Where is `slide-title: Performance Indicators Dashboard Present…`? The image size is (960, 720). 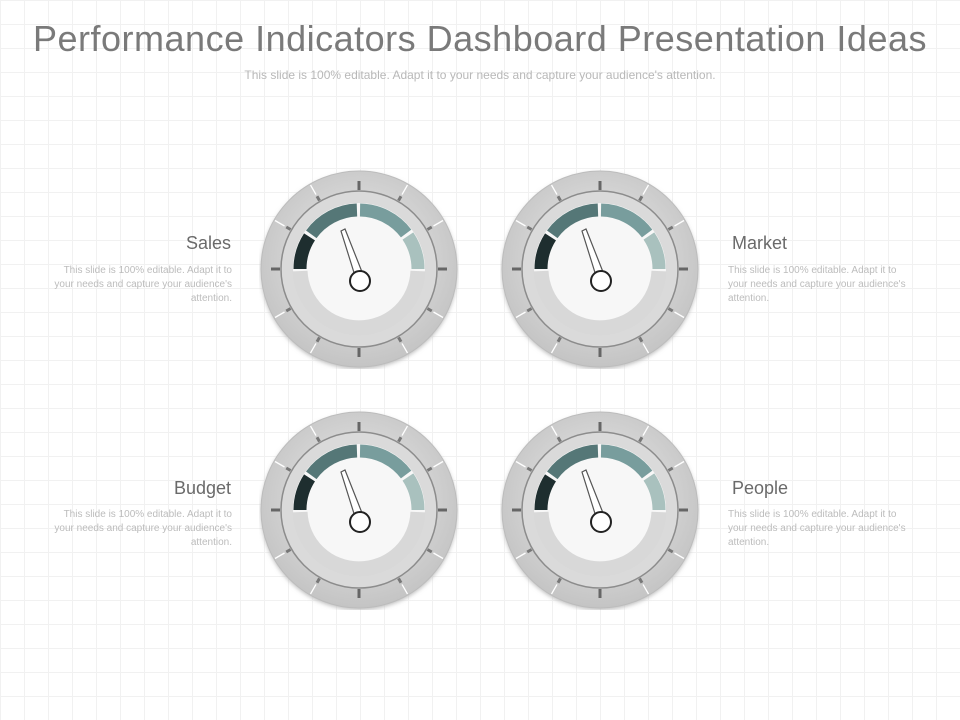 slide-title: Performance Indicators Dashboard Present… is located at coordinates (480, 38).